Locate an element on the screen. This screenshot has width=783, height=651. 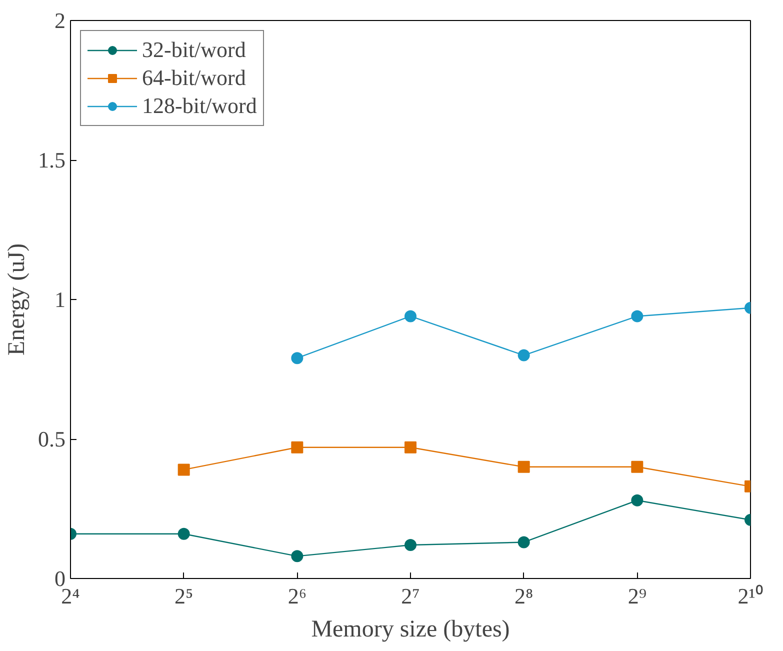
y-axis-title: Energy (uJ) is located at coordinates (17, 299).